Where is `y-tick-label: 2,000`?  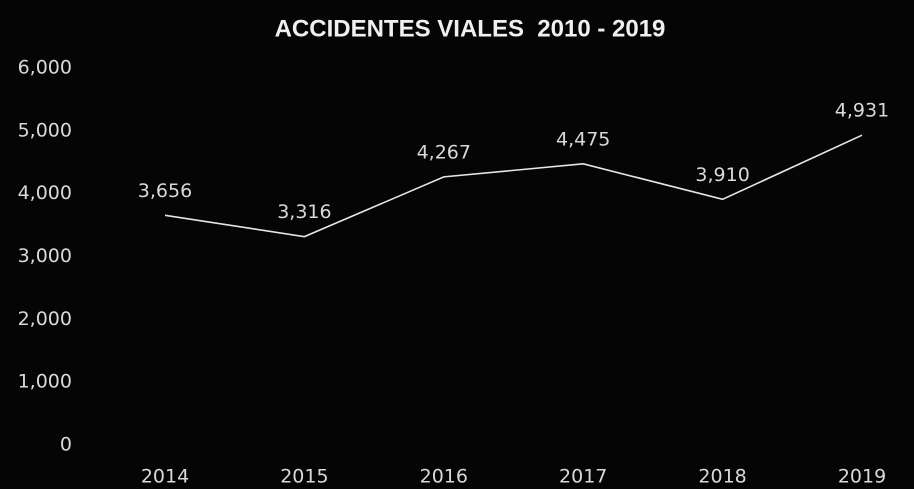 y-tick-label: 2,000 is located at coordinates (45, 319).